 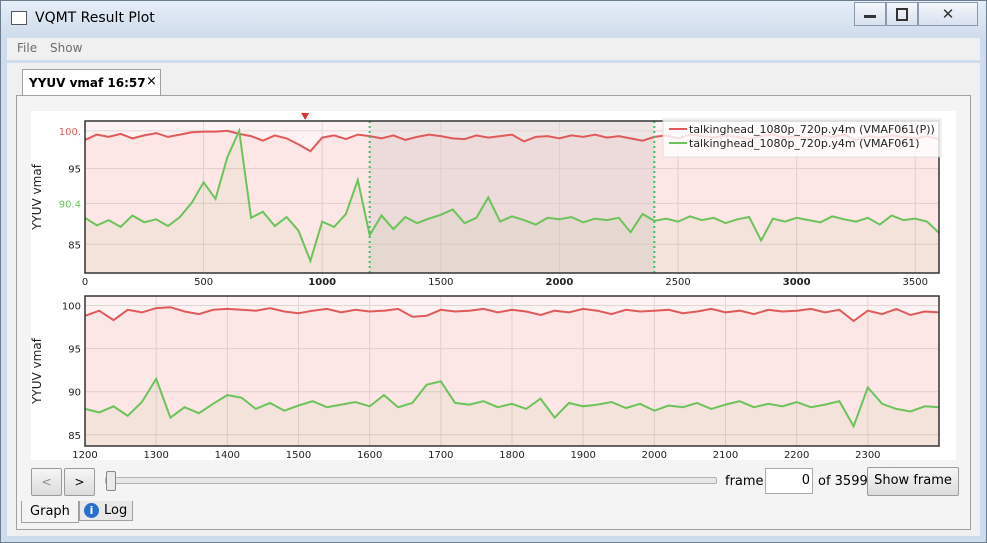 I want to click on series-area, so click(x=512, y=412).